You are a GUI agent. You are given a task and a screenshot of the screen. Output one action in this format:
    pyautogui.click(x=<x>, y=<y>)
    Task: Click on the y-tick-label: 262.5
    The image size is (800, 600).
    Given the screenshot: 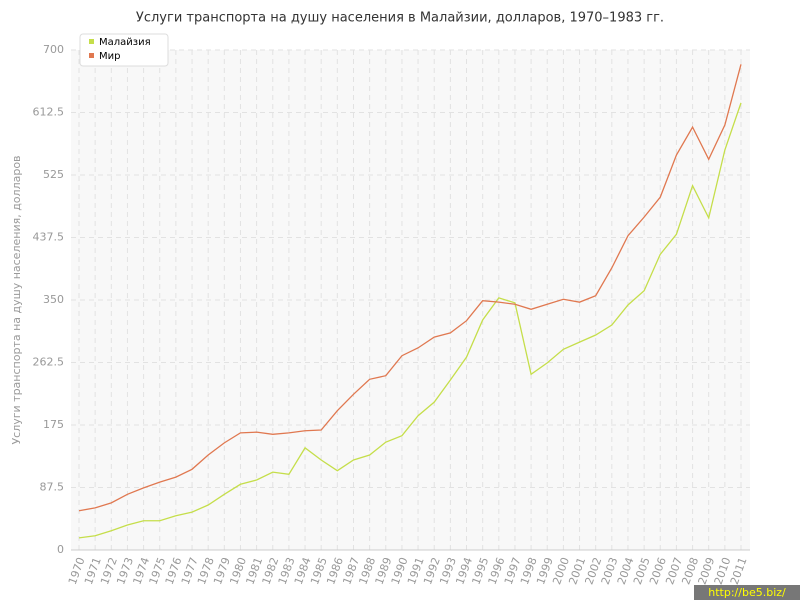 What is the action you would take?
    pyautogui.click(x=49, y=362)
    